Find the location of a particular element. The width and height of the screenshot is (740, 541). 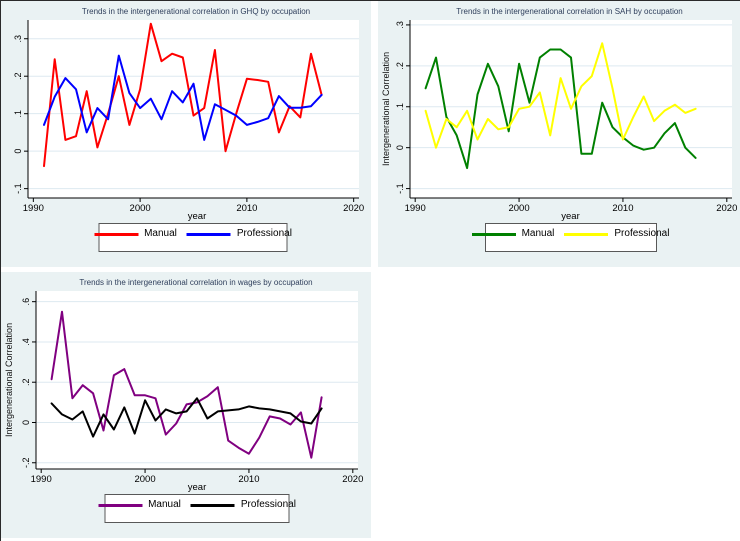

svg-text: -.2 is located at coordinates (26, 463).